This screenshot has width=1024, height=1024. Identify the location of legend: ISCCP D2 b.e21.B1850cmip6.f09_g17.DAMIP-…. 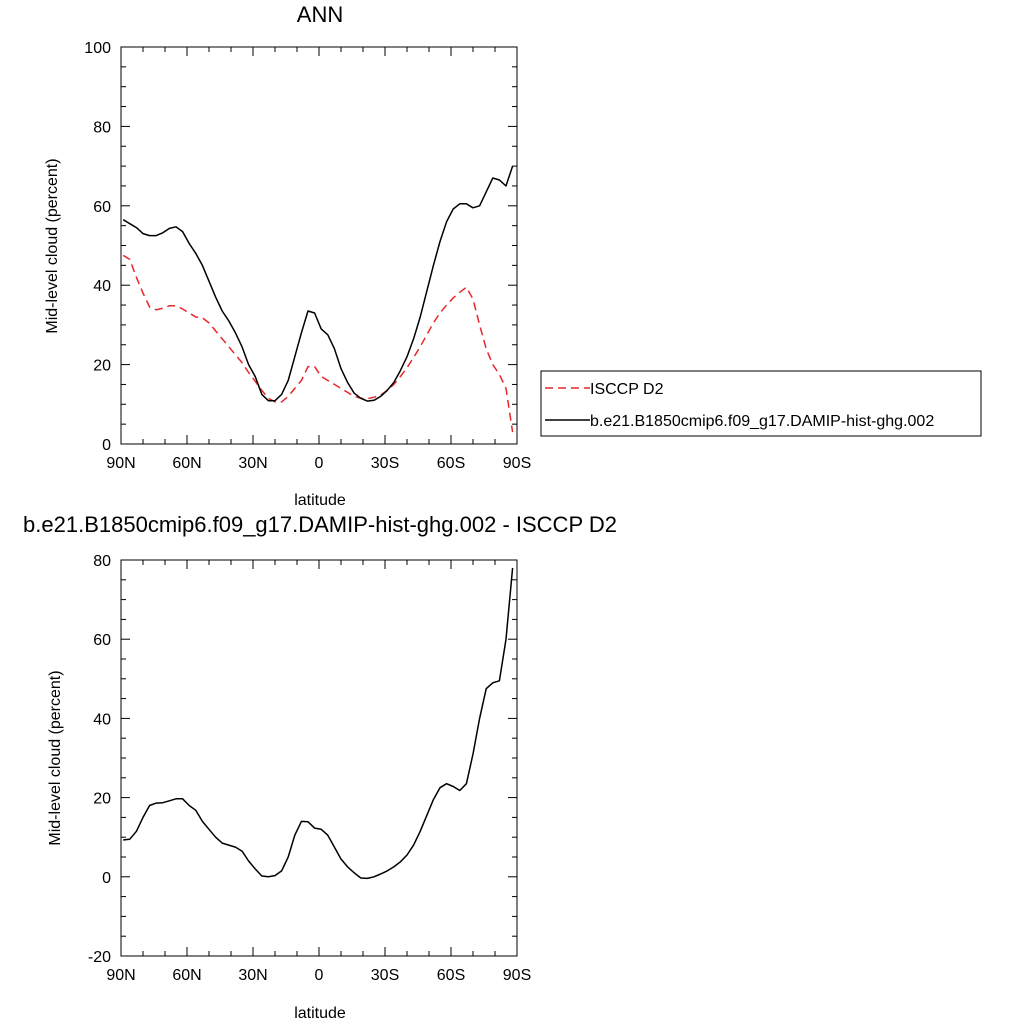
(761, 403).